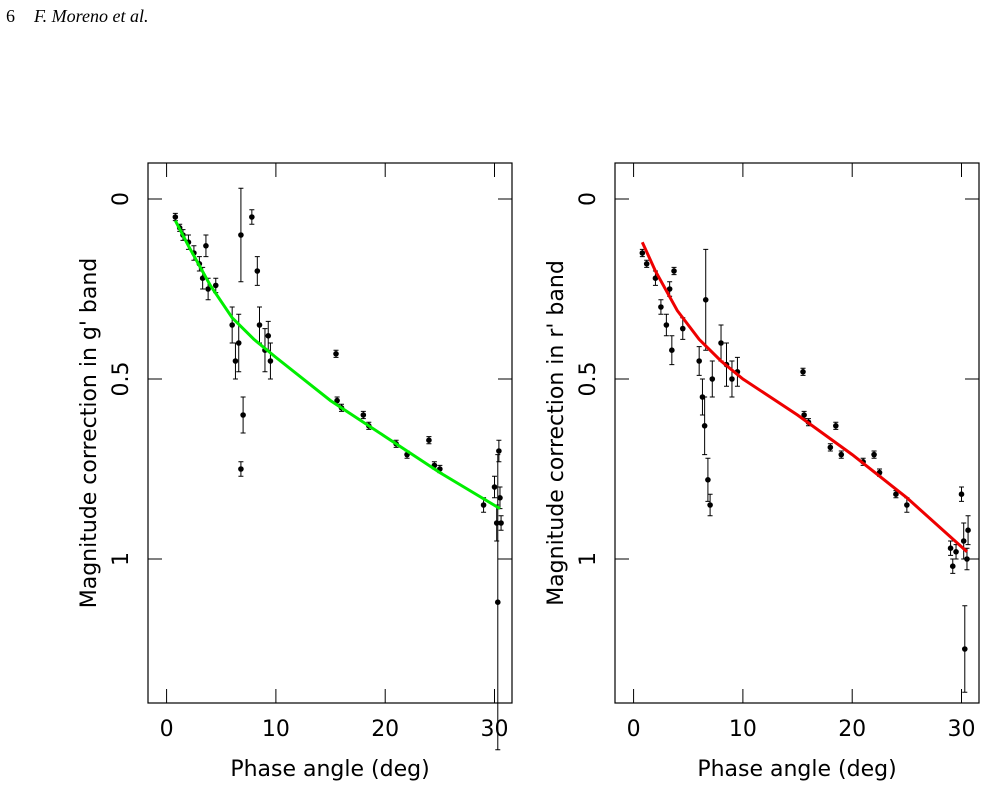  I want to click on y-axis-label: Magnitude correction in r' band, so click(556, 433).